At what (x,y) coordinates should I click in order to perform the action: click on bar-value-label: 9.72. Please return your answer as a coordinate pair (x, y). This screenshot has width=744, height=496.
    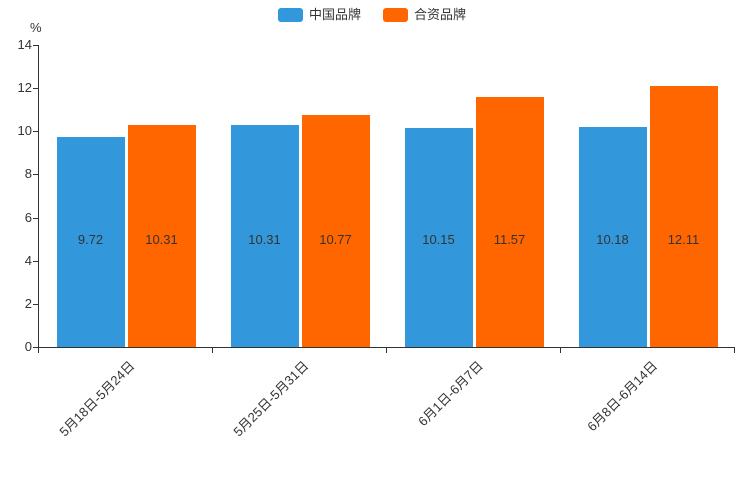
    Looking at the image, I should click on (90, 239).